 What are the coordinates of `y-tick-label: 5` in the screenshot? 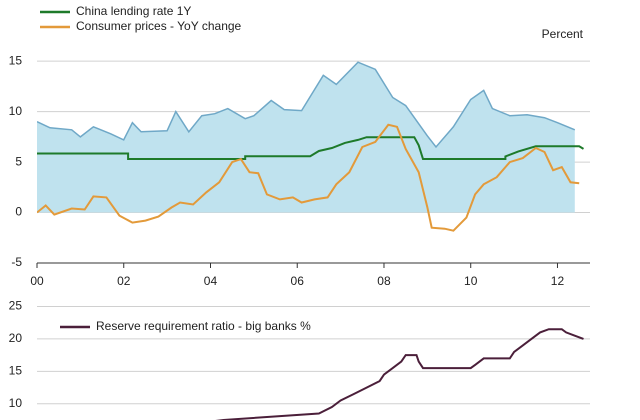 It's located at (18, 161).